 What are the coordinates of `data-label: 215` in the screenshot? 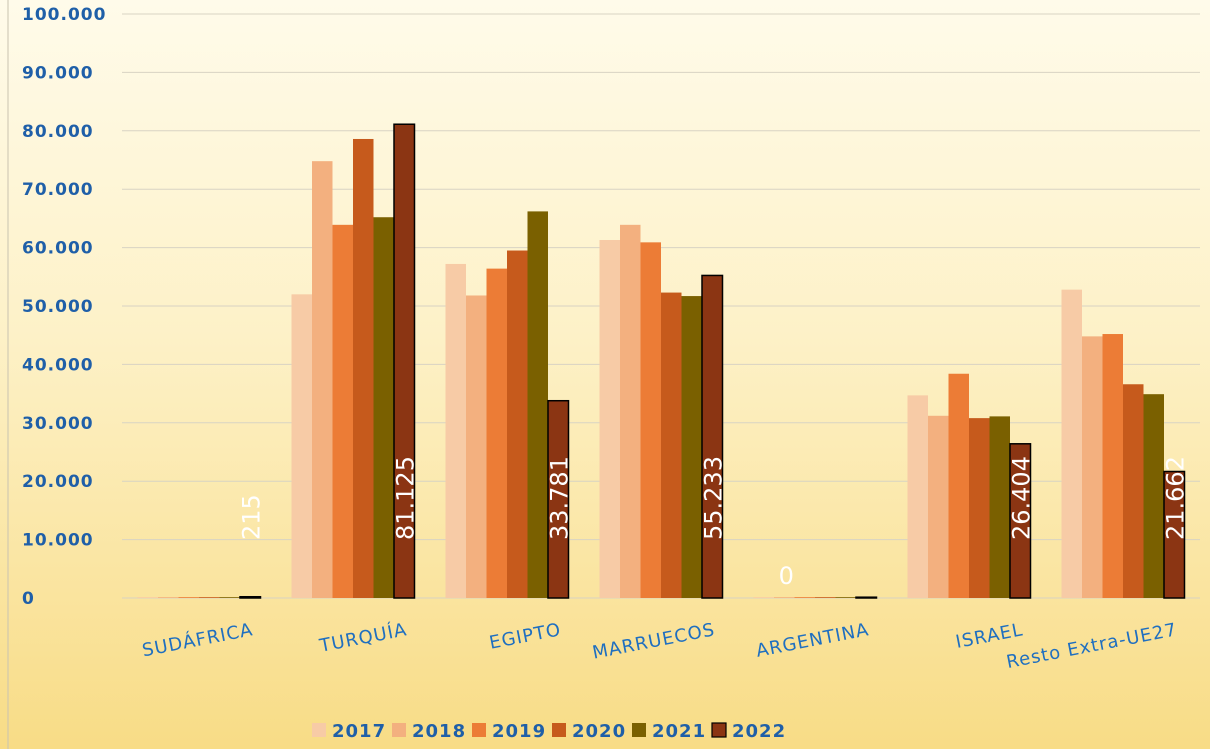 It's located at (251, 517).